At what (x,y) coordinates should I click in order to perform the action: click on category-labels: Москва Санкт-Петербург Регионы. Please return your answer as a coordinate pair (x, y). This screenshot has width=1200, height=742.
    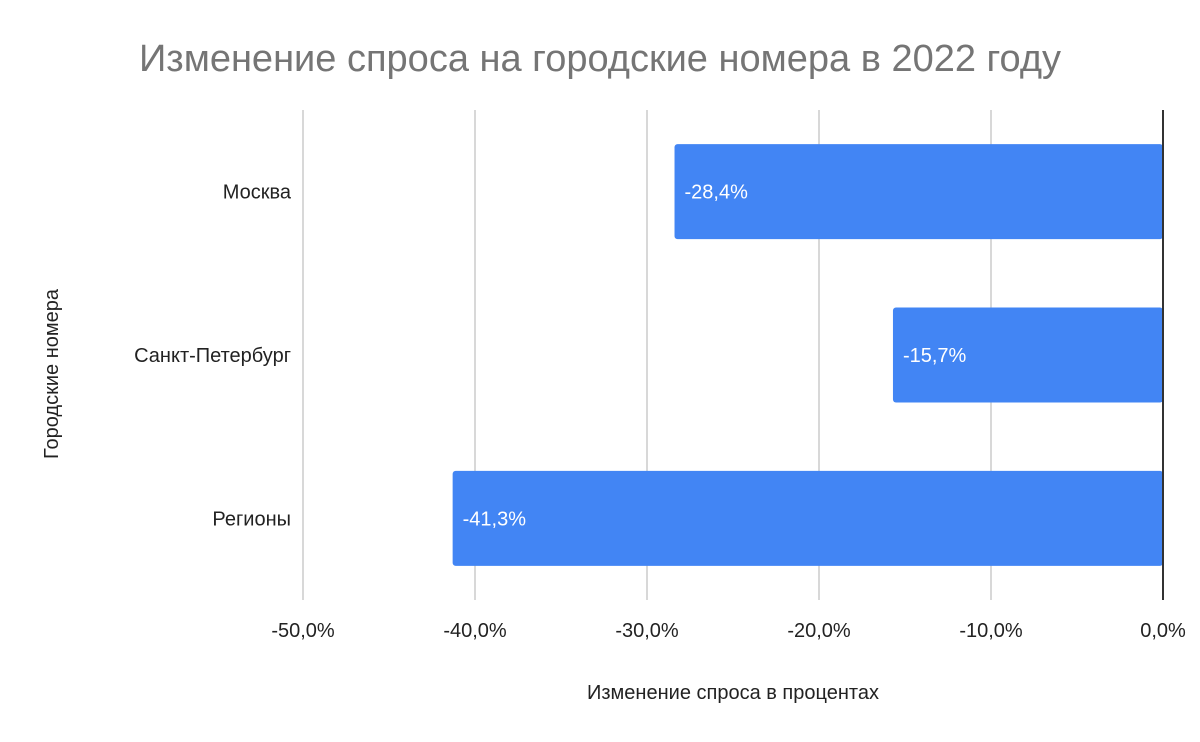
    Looking at the image, I should click on (213, 356).